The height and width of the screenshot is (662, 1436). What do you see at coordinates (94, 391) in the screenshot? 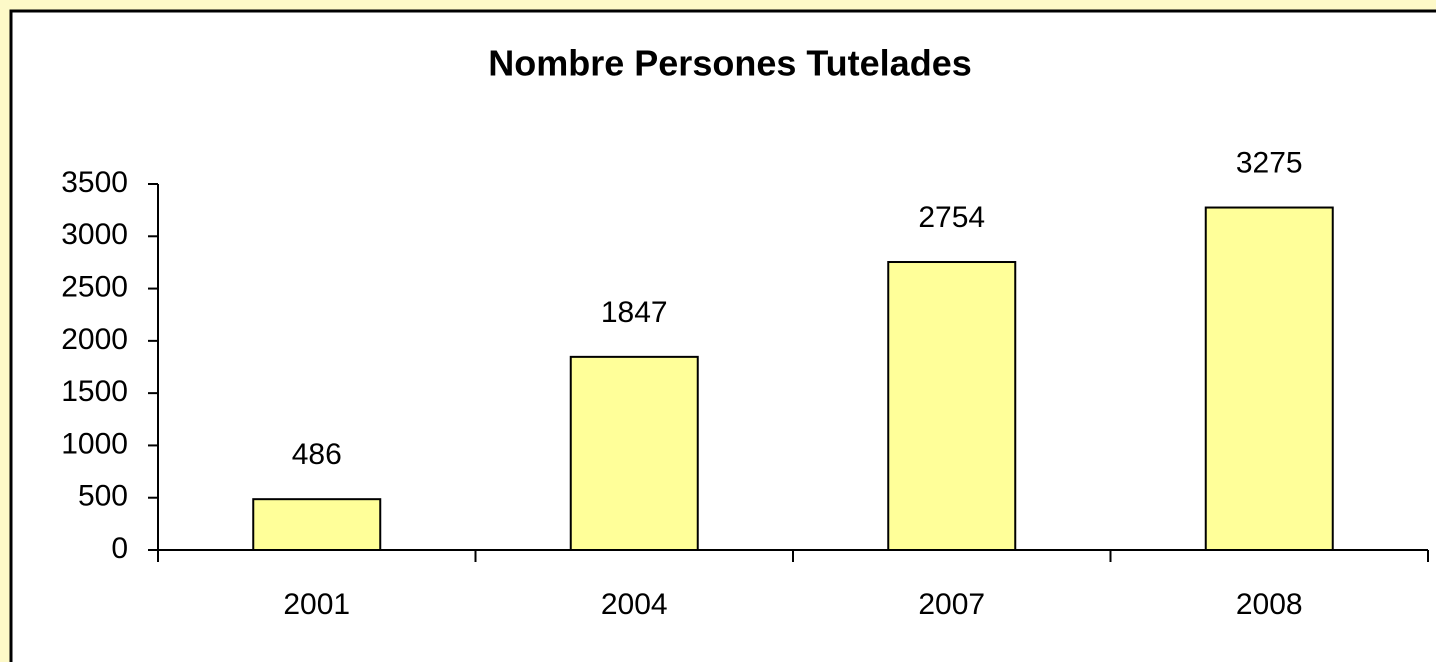
I see `y-tick-label: 1500` at bounding box center [94, 391].